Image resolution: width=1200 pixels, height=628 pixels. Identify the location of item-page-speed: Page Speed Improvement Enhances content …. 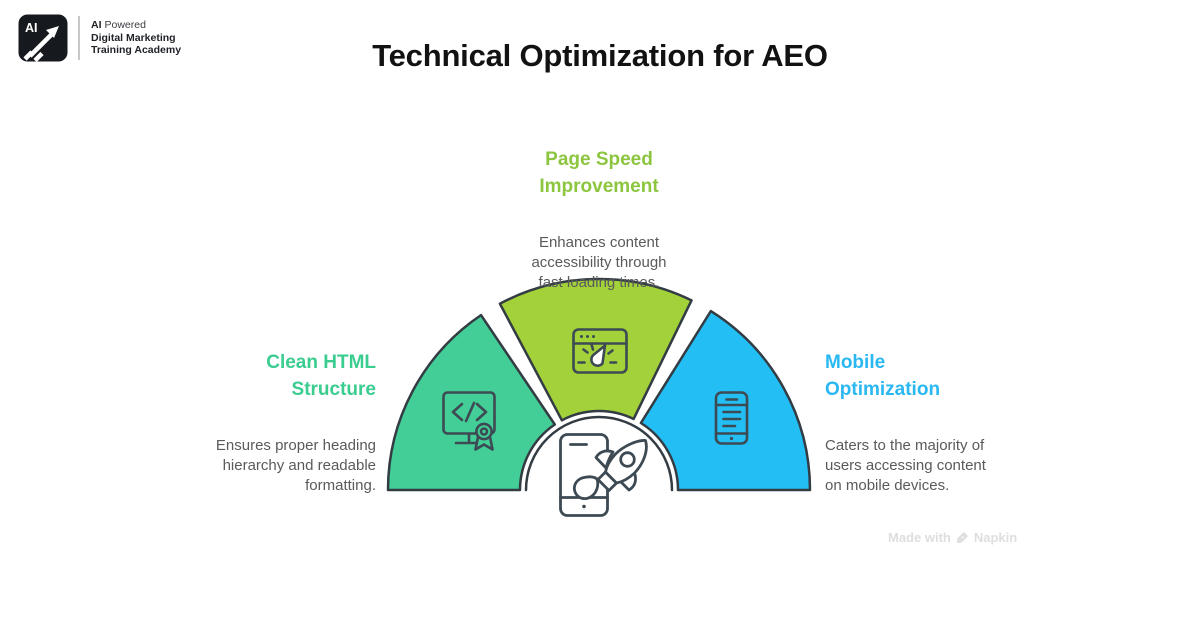
(599, 219).